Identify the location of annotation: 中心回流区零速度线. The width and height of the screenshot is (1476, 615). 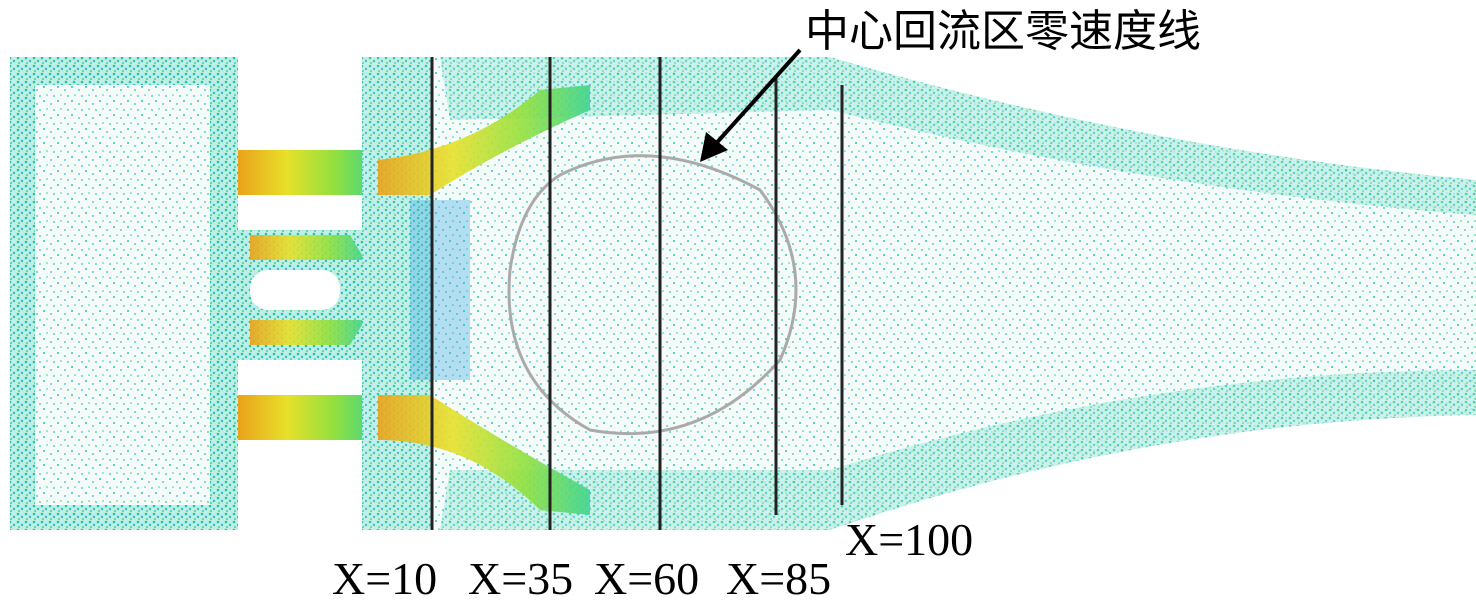
(1003, 31).